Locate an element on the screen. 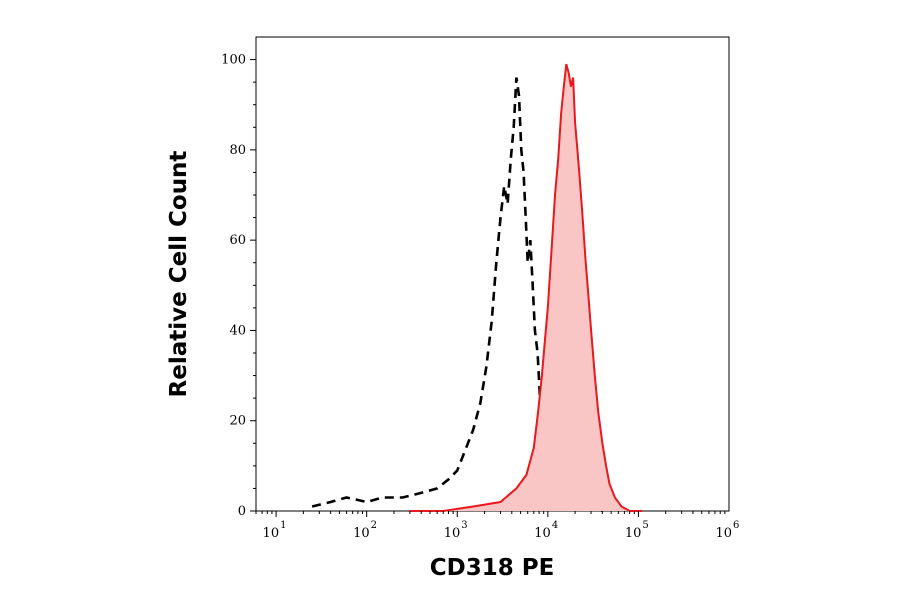 This screenshot has height=594, width=900. x-tick-exponent: 6 is located at coordinates (736, 525).